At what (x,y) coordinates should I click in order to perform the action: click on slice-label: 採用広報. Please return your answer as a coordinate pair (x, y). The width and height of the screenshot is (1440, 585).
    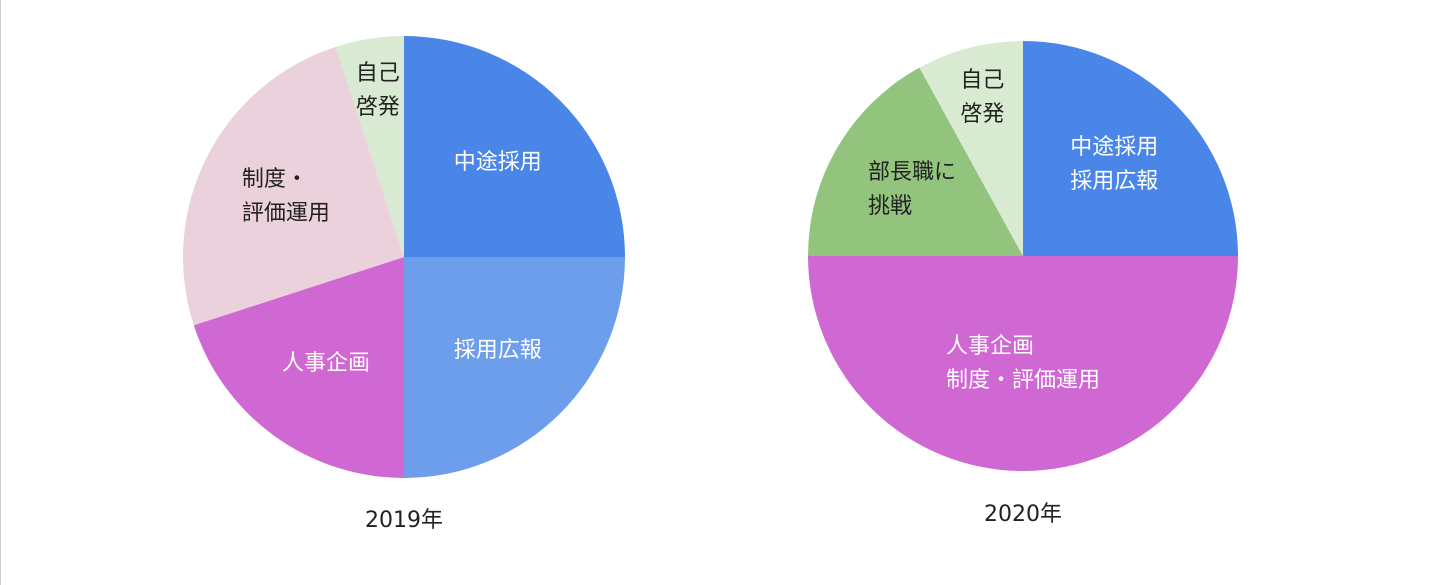
    Looking at the image, I should click on (497, 350).